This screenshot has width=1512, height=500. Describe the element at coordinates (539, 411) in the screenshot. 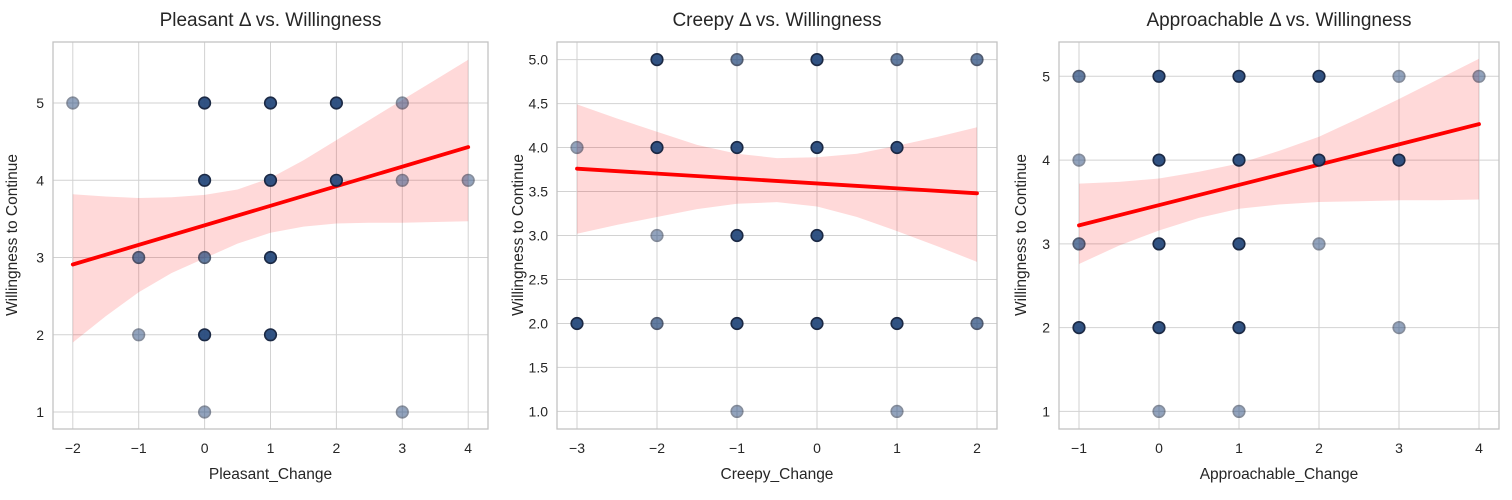

I see `y-tick-label: 1.0` at that location.